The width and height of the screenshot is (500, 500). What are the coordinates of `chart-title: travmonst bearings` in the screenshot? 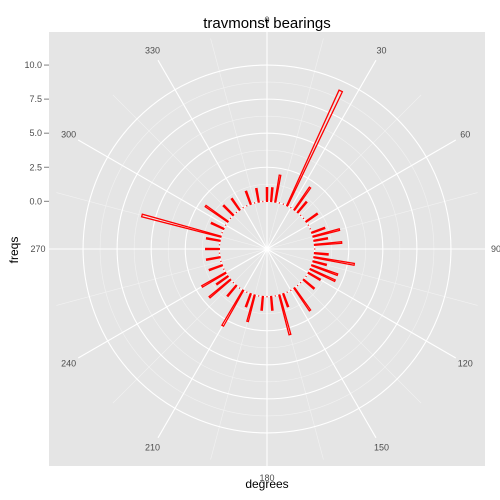 It's located at (267, 23).